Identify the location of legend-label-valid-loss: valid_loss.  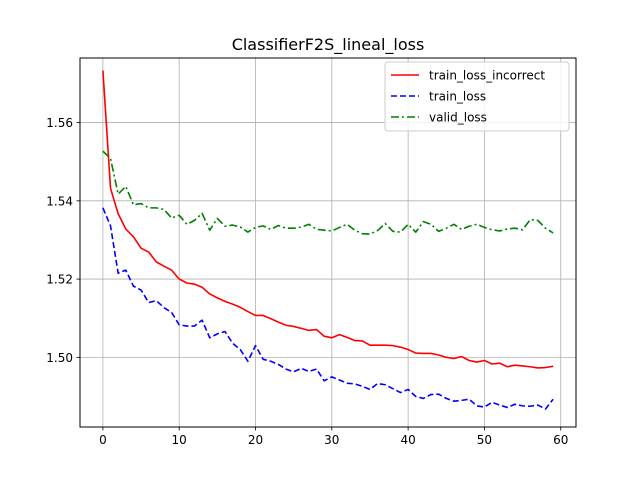
(458, 118).